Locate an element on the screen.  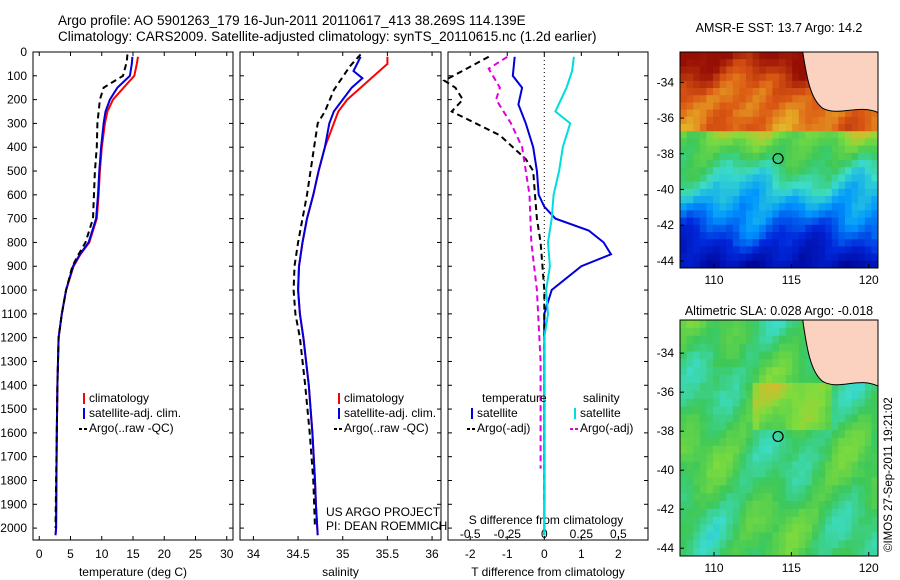
x-tick-label: 35 is located at coordinates (343, 554).